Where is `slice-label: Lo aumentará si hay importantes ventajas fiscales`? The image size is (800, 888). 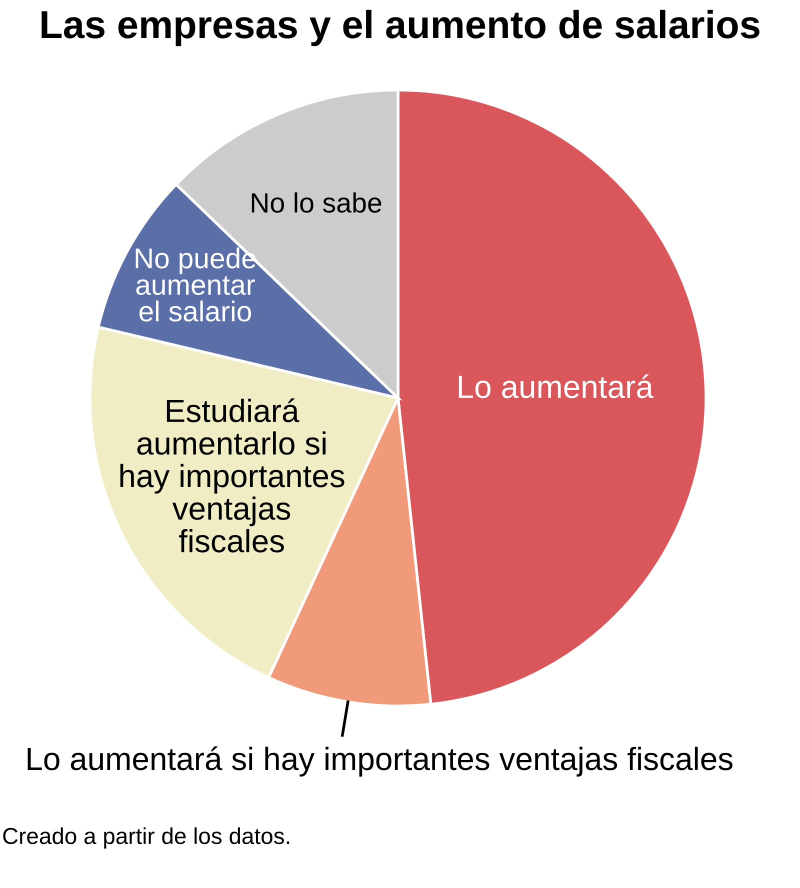 slice-label: Lo aumentará si hay importantes ventajas fiscales is located at coordinates (380, 761).